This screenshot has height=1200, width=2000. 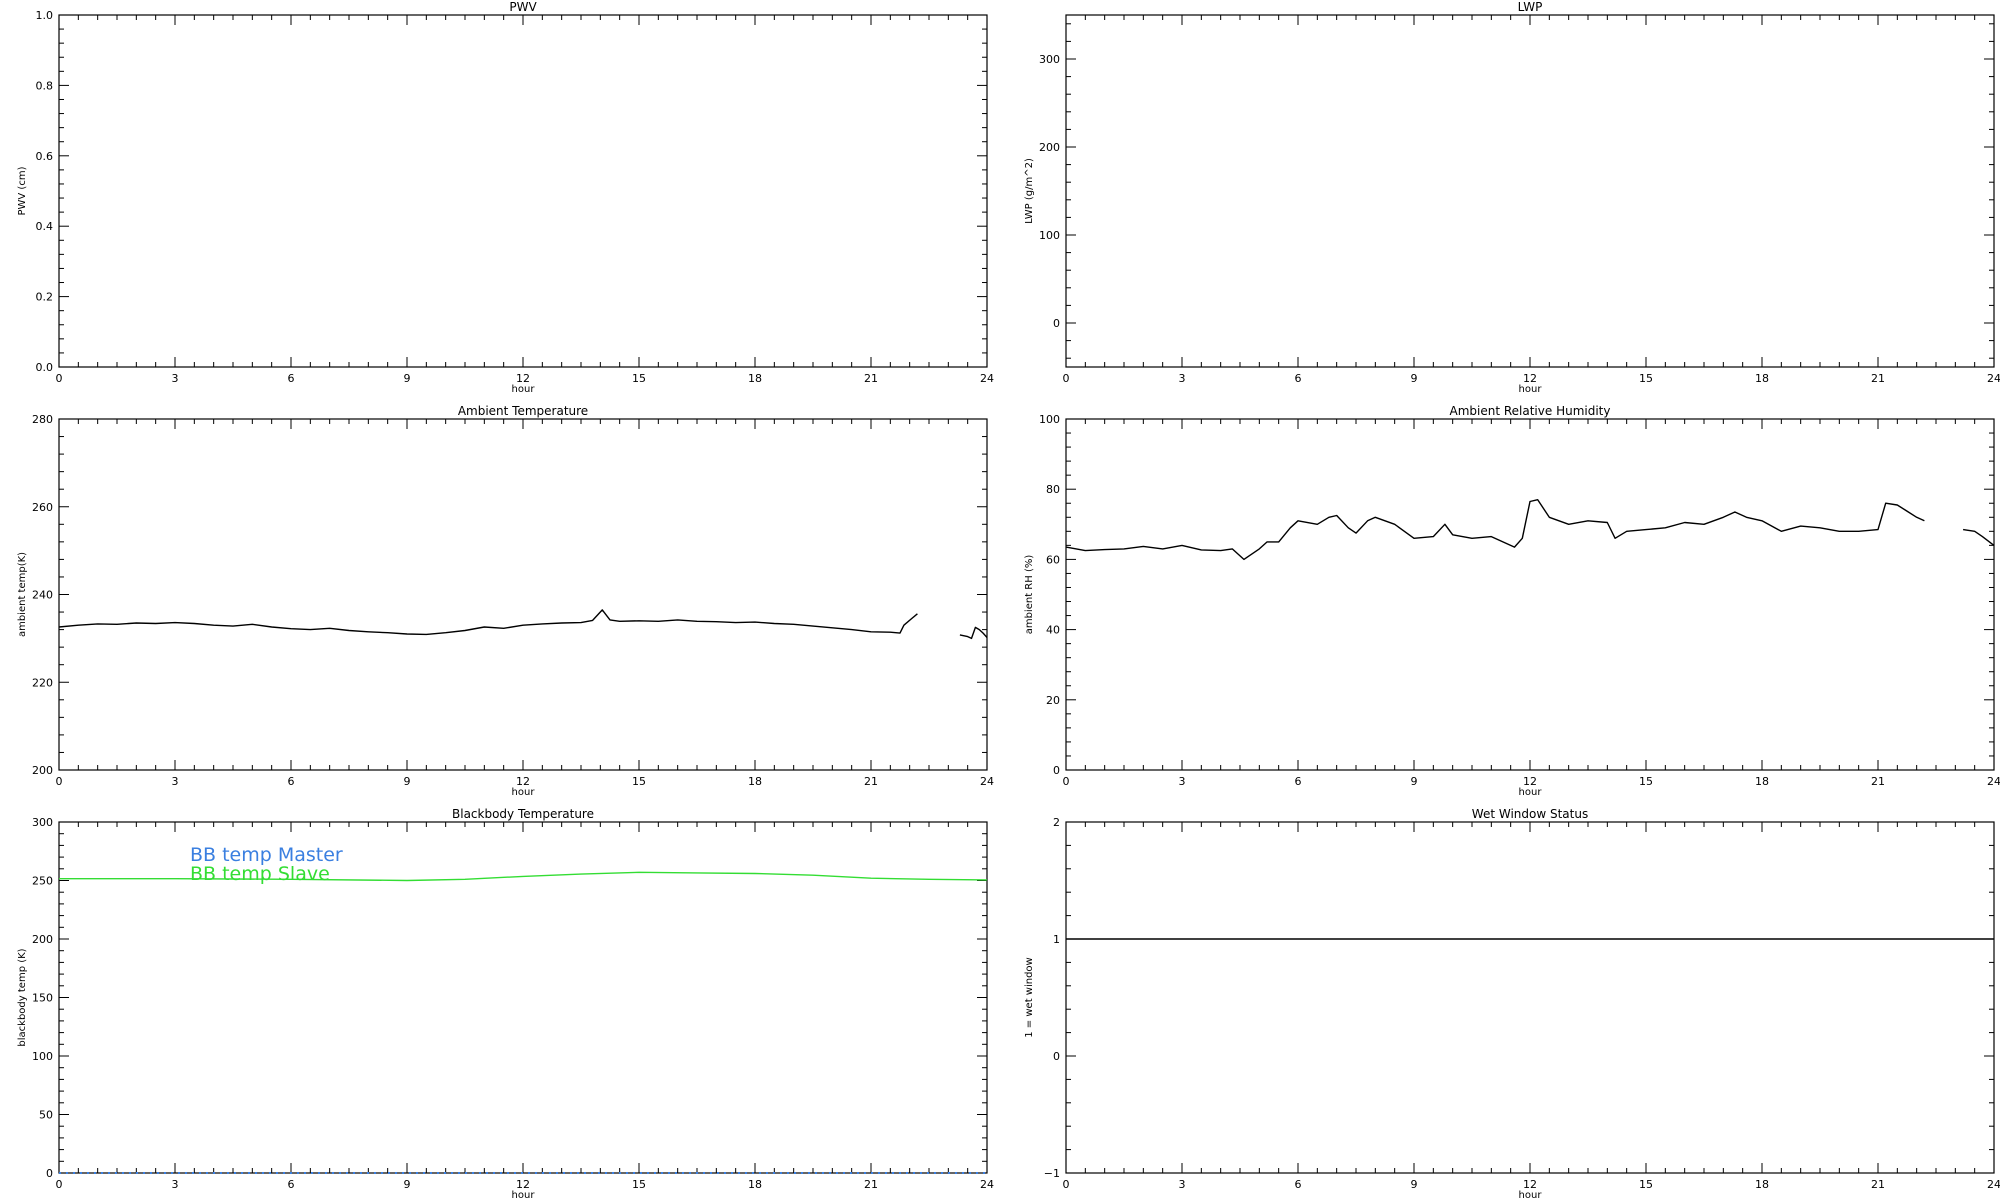 What do you see at coordinates (45, 297) in the screenshot?
I see `y-tick-label: 0.2` at bounding box center [45, 297].